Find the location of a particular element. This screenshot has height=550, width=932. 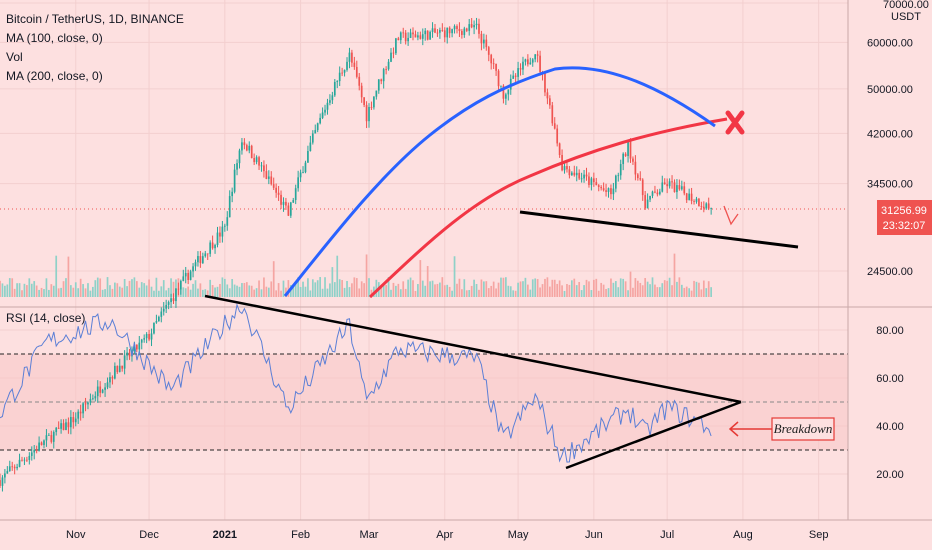

time-tick-label: Jun is located at coordinates (594, 535).